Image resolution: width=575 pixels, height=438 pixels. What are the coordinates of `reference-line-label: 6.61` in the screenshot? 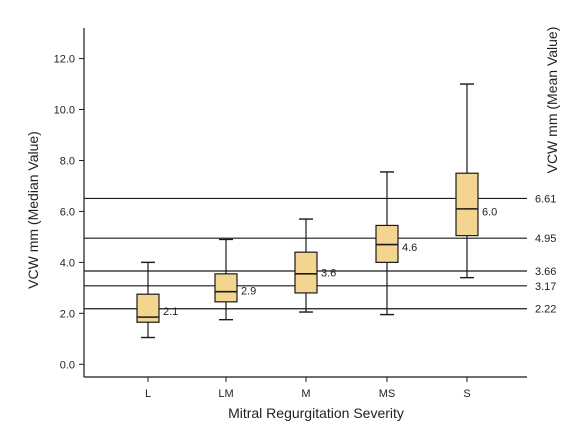 It's located at (545, 199).